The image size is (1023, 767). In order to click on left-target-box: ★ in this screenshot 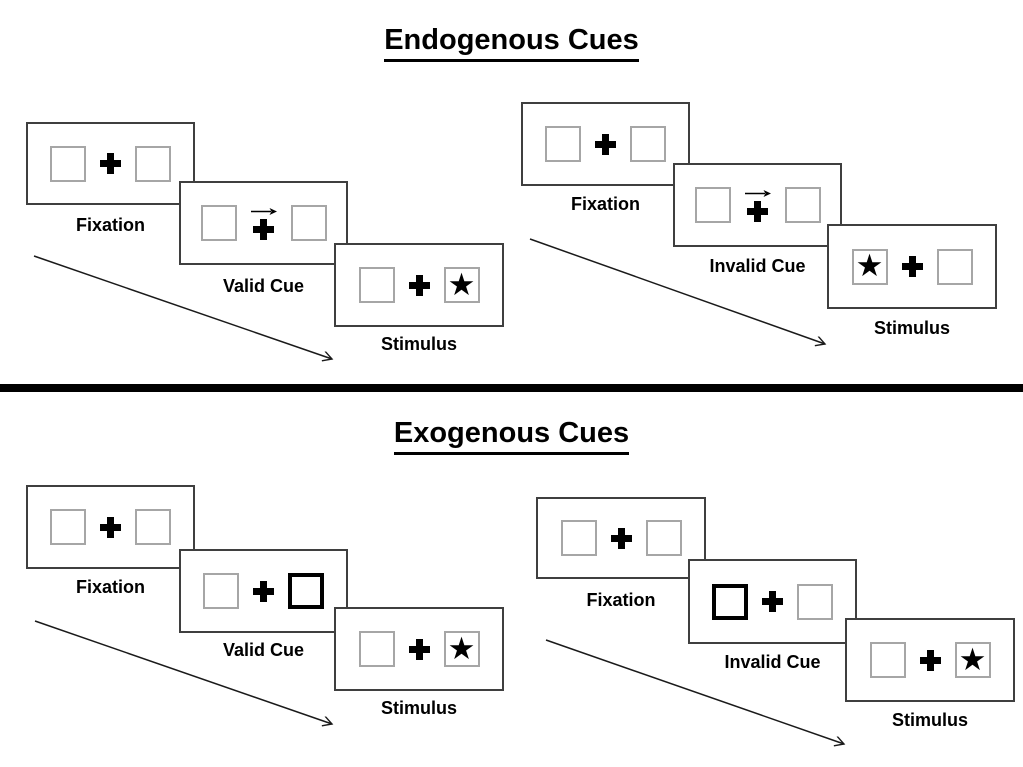, I will do `click(869, 266)`.